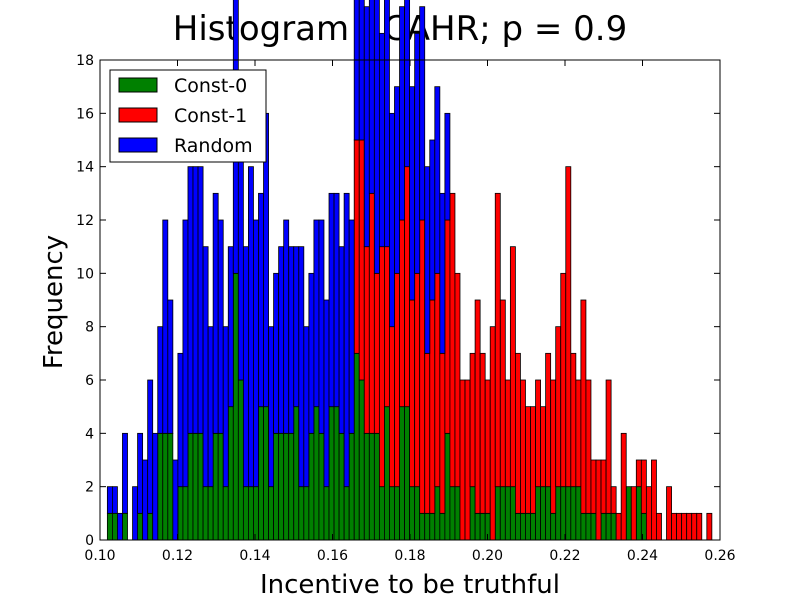 The height and width of the screenshot is (600, 800). Describe the element at coordinates (85, 61) in the screenshot. I see `y-tick-label: 18` at that location.